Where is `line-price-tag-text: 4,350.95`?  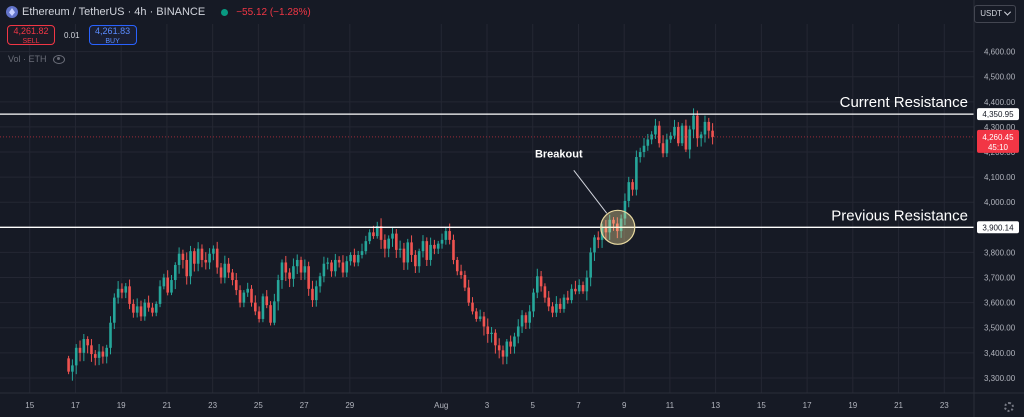
line-price-tag-text: 4,350.95 is located at coordinates (998, 114).